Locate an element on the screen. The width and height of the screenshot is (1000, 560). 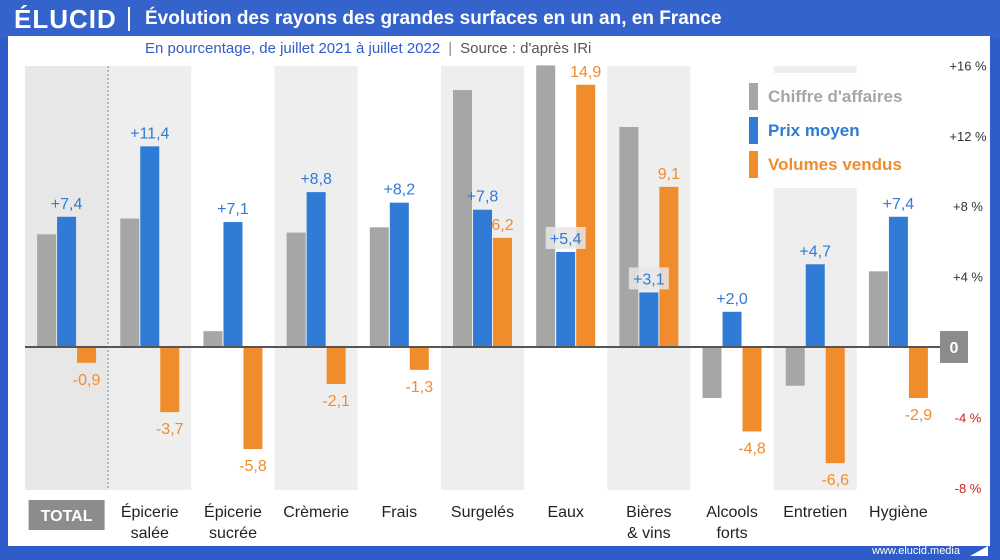
y-tick-label: 0 is located at coordinates (954, 348).